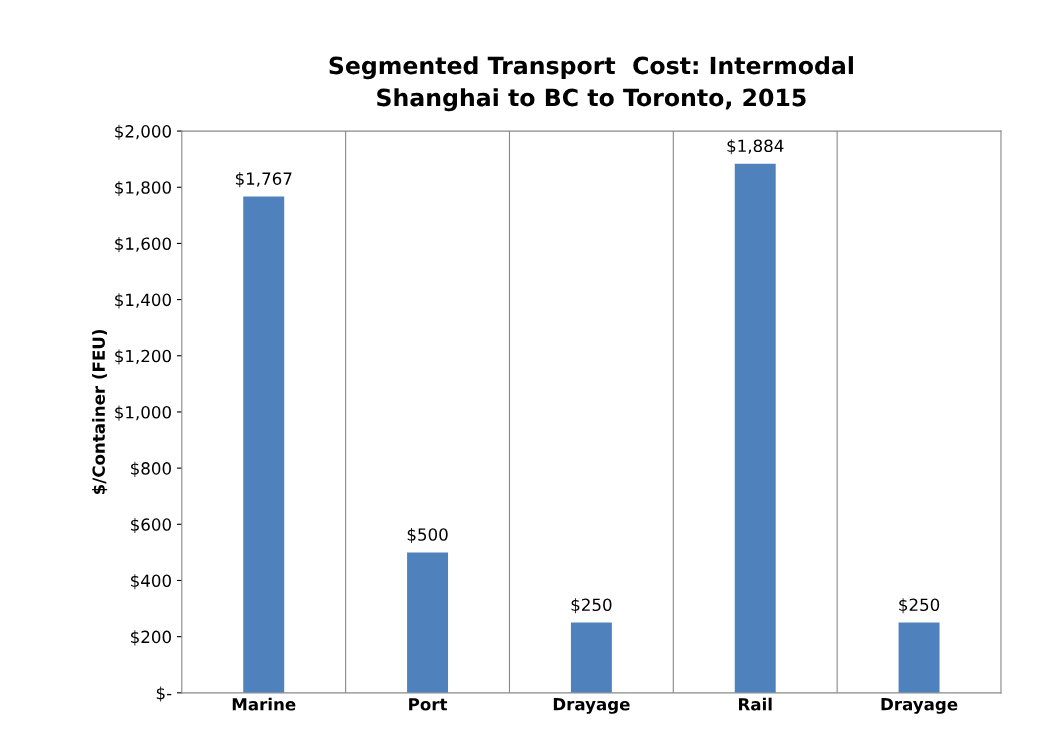  Describe the element at coordinates (100, 412) in the screenshot. I see `y-axis-title: $/Container (FEU)` at that location.